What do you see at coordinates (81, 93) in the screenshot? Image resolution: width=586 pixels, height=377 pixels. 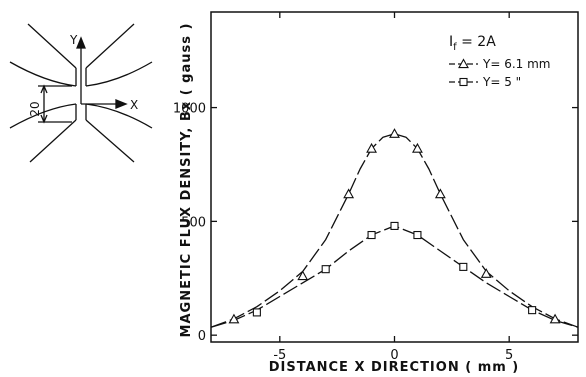 I see `pole-diagram` at bounding box center [81, 93].